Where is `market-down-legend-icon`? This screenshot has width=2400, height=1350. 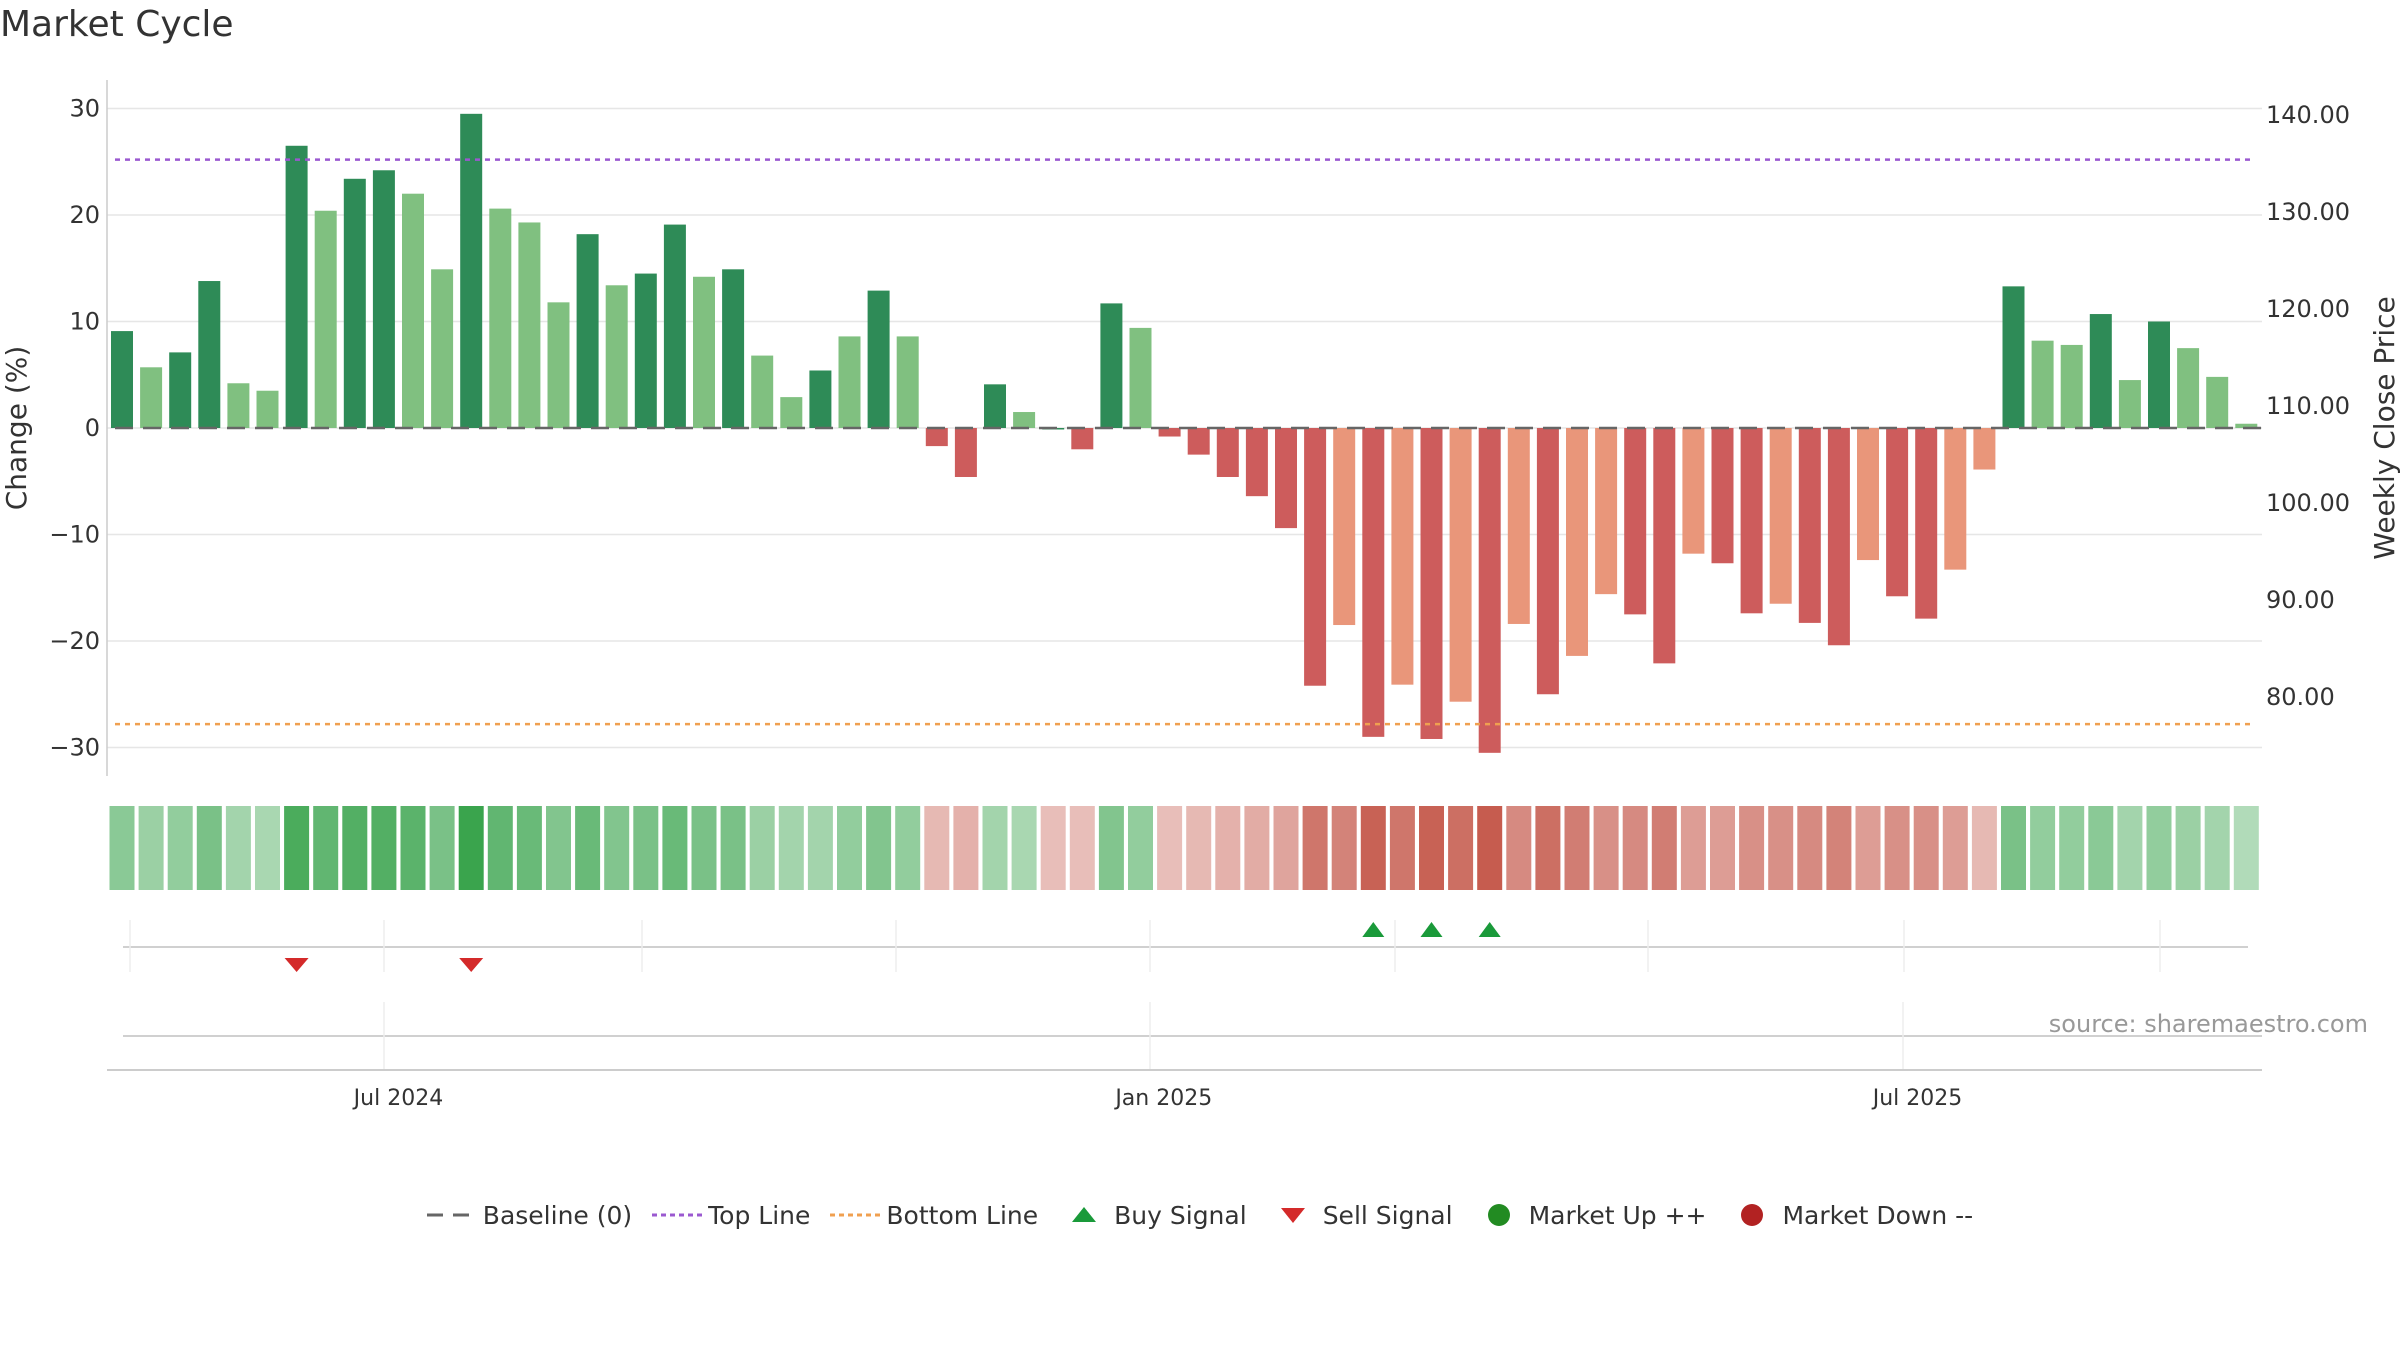 market-down-legend-icon is located at coordinates (1752, 1215).